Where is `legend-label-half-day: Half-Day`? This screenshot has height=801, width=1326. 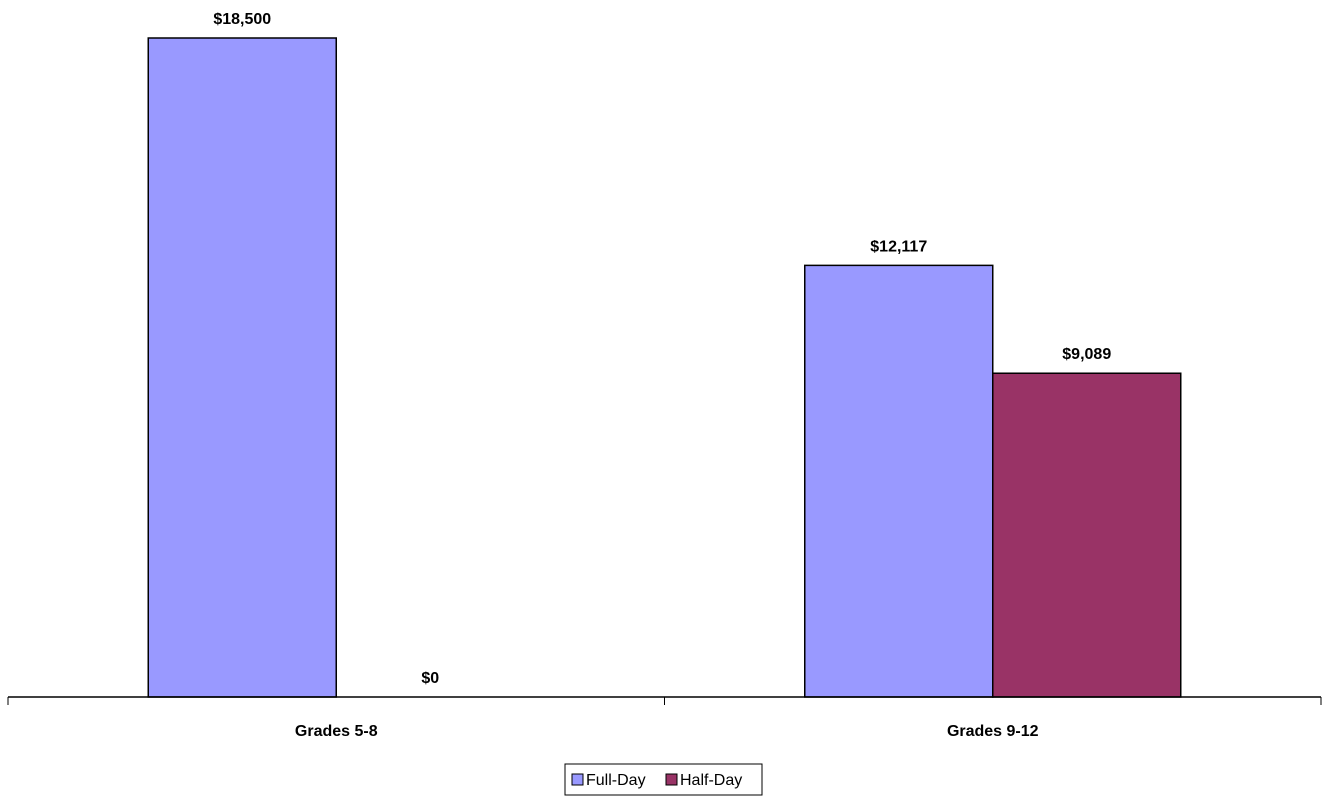
legend-label-half-day: Half-Day is located at coordinates (711, 780).